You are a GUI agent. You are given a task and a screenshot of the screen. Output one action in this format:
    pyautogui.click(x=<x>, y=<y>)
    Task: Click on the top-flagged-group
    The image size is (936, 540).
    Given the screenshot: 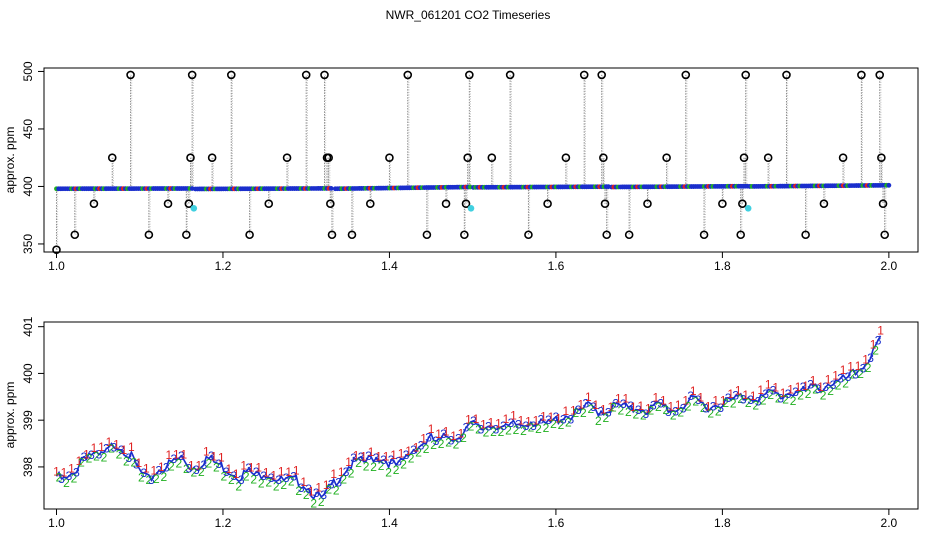 What is the action you would take?
    pyautogui.click(x=471, y=208)
    